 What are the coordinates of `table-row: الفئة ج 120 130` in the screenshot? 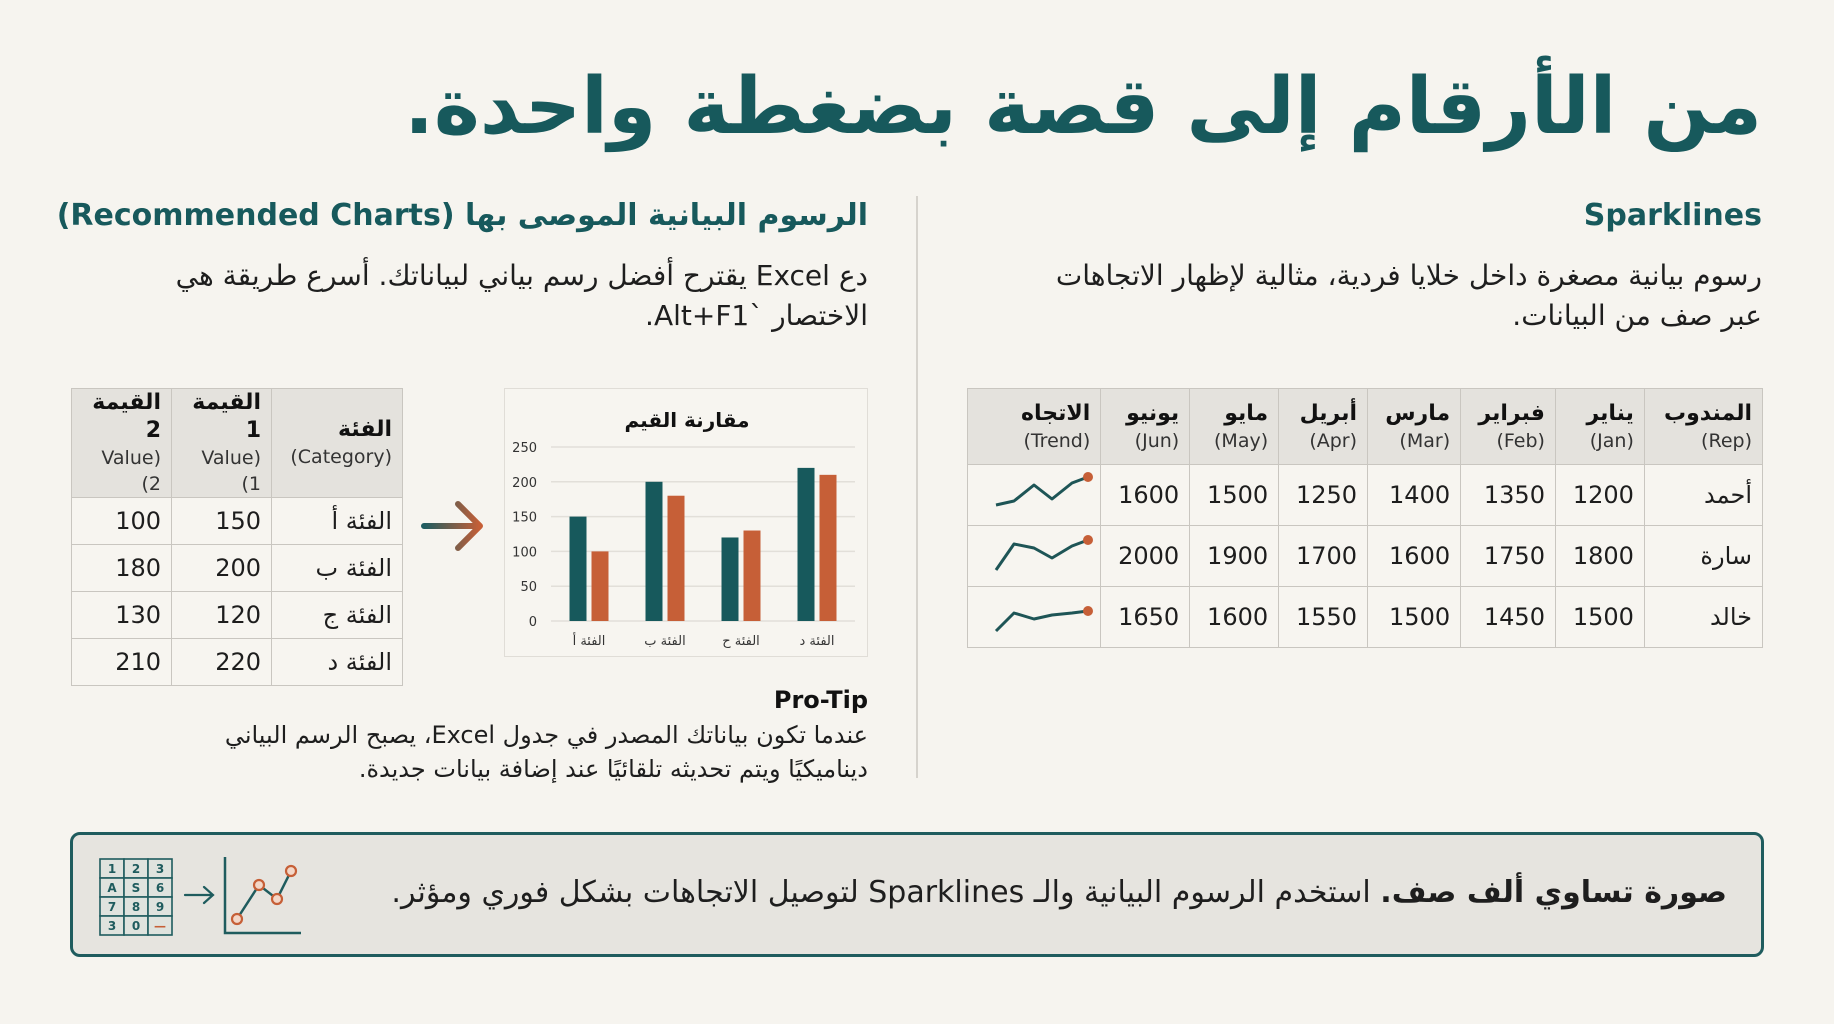 It's located at (237, 615).